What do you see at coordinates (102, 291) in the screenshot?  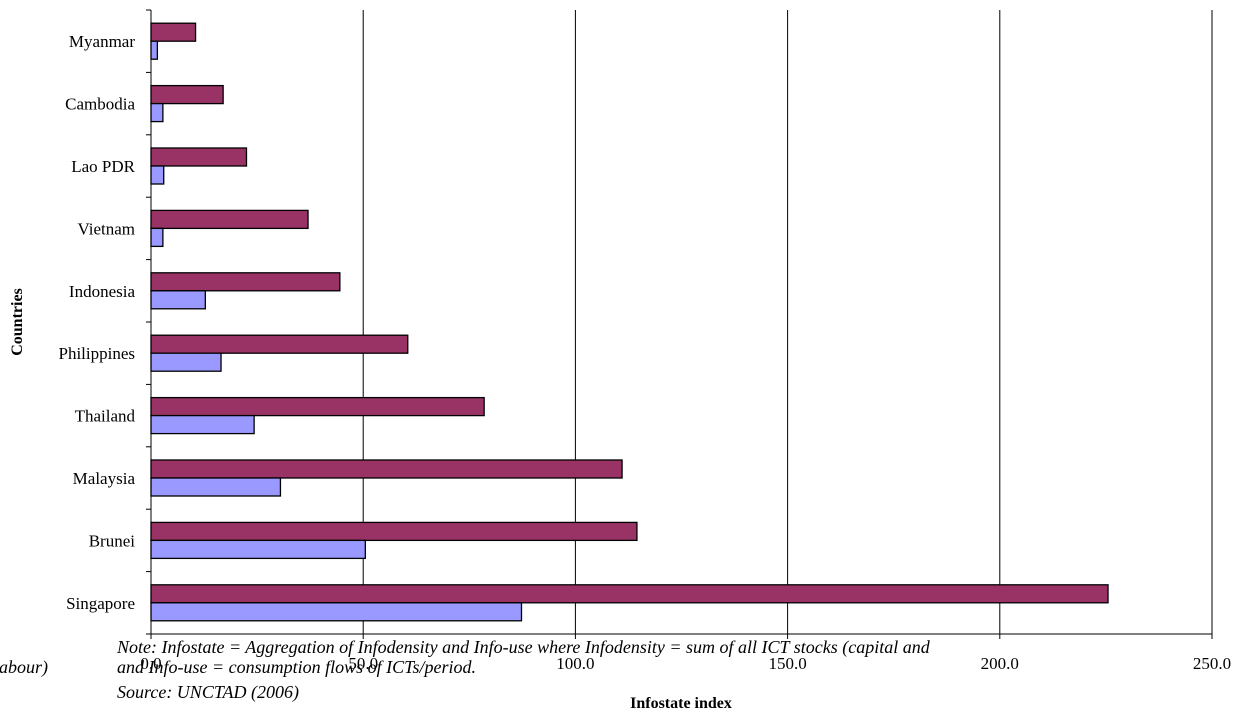 I see `y-tick-label: Indonesia` at bounding box center [102, 291].